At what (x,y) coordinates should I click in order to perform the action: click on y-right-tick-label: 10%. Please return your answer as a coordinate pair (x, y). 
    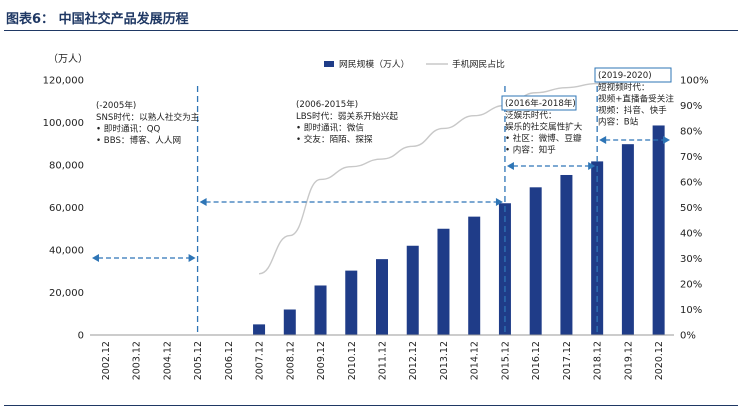
    Looking at the image, I should click on (691, 310).